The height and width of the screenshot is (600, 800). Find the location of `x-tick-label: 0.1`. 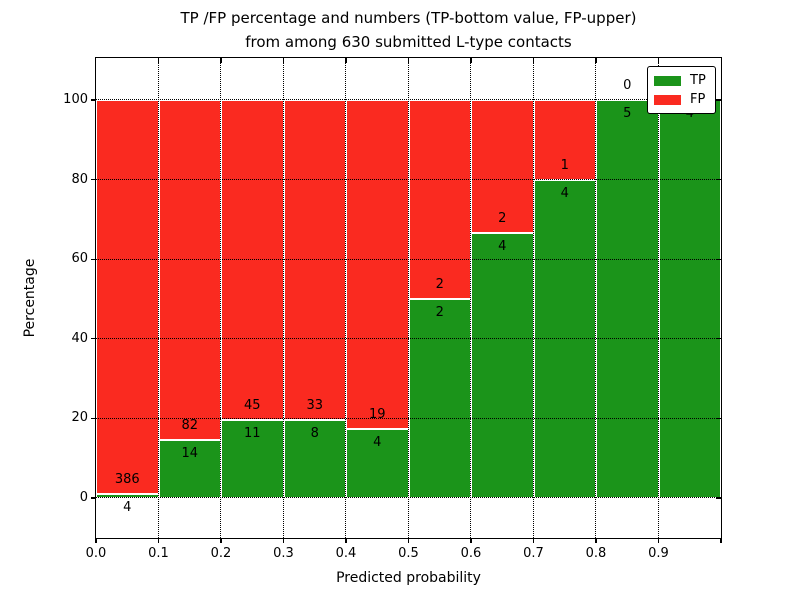

x-tick-label: 0.1 is located at coordinates (158, 553).